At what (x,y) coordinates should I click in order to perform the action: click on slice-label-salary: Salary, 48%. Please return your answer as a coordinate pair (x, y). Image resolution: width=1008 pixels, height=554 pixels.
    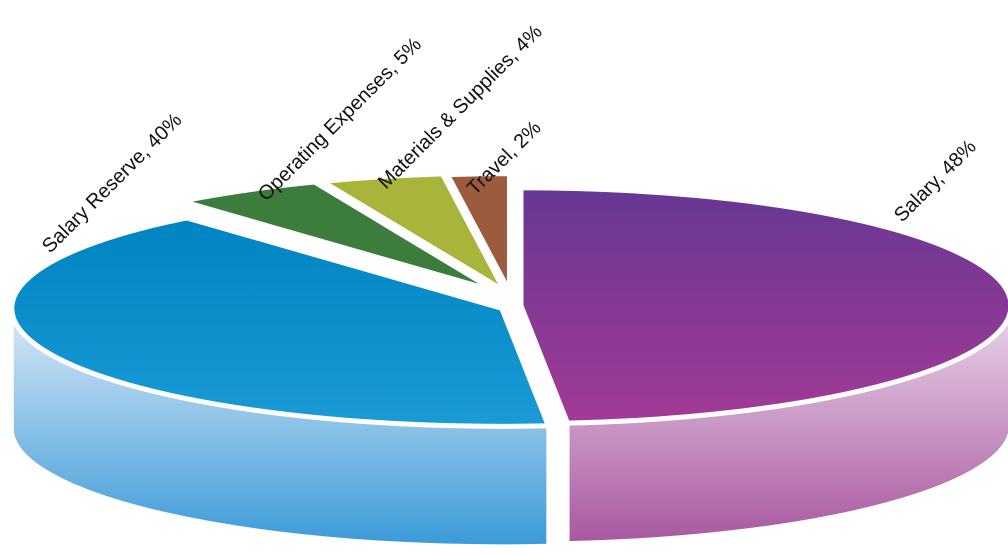
    Looking at the image, I should click on (935, 181).